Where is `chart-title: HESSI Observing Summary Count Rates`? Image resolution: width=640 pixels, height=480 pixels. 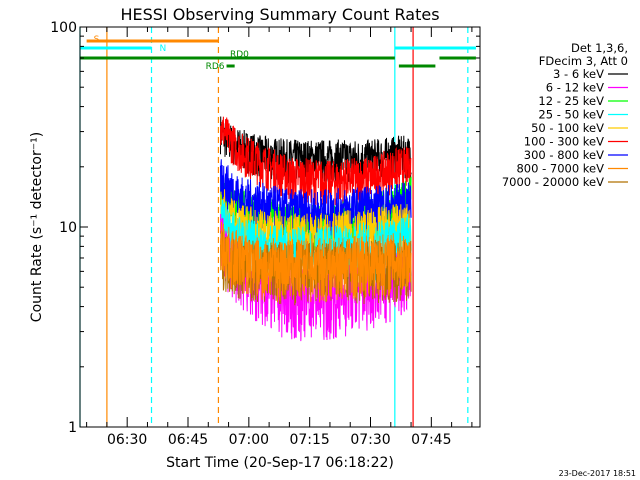
chart-title: HESSI Observing Summary Count Rates is located at coordinates (279, 14).